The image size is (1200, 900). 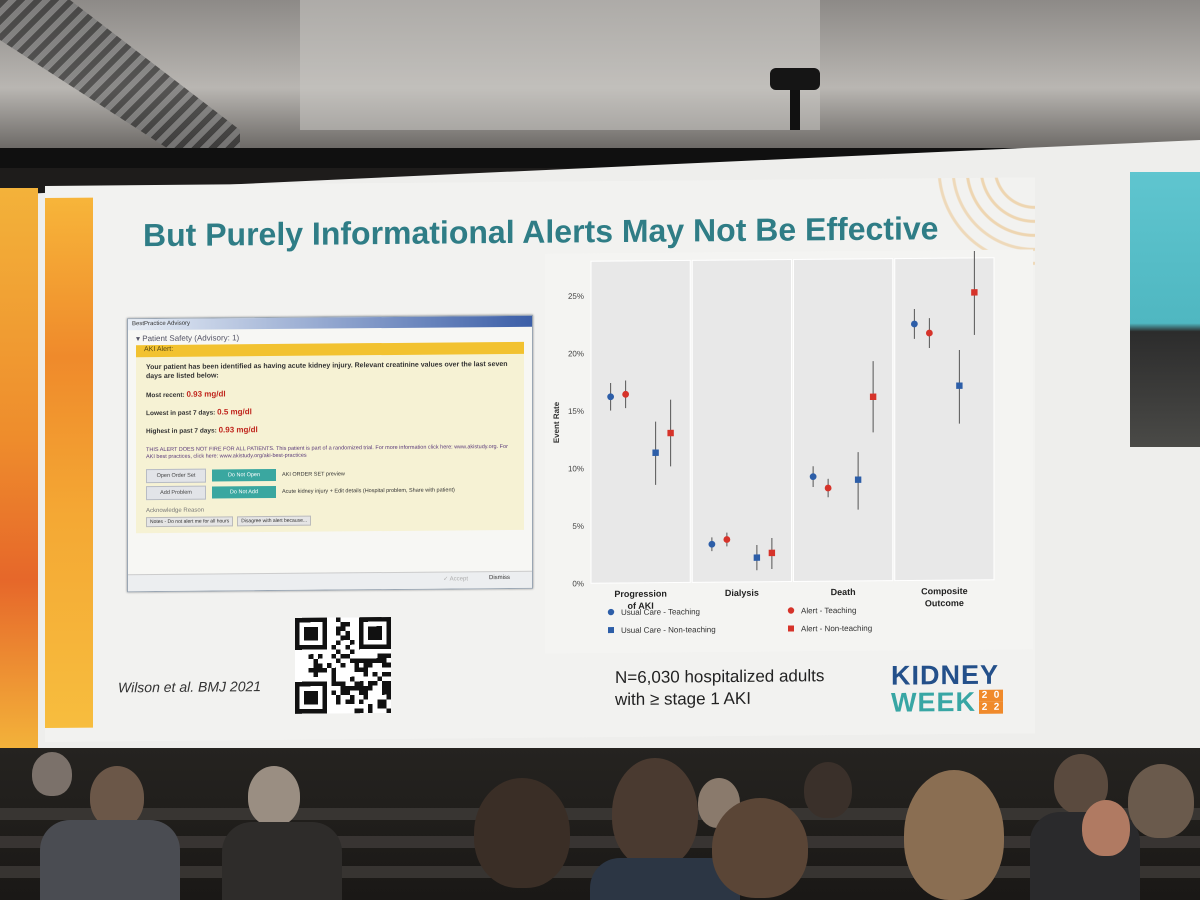 What do you see at coordinates (836, 629) in the screenshot?
I see `legend-label: Alert - Non-teaching` at bounding box center [836, 629].